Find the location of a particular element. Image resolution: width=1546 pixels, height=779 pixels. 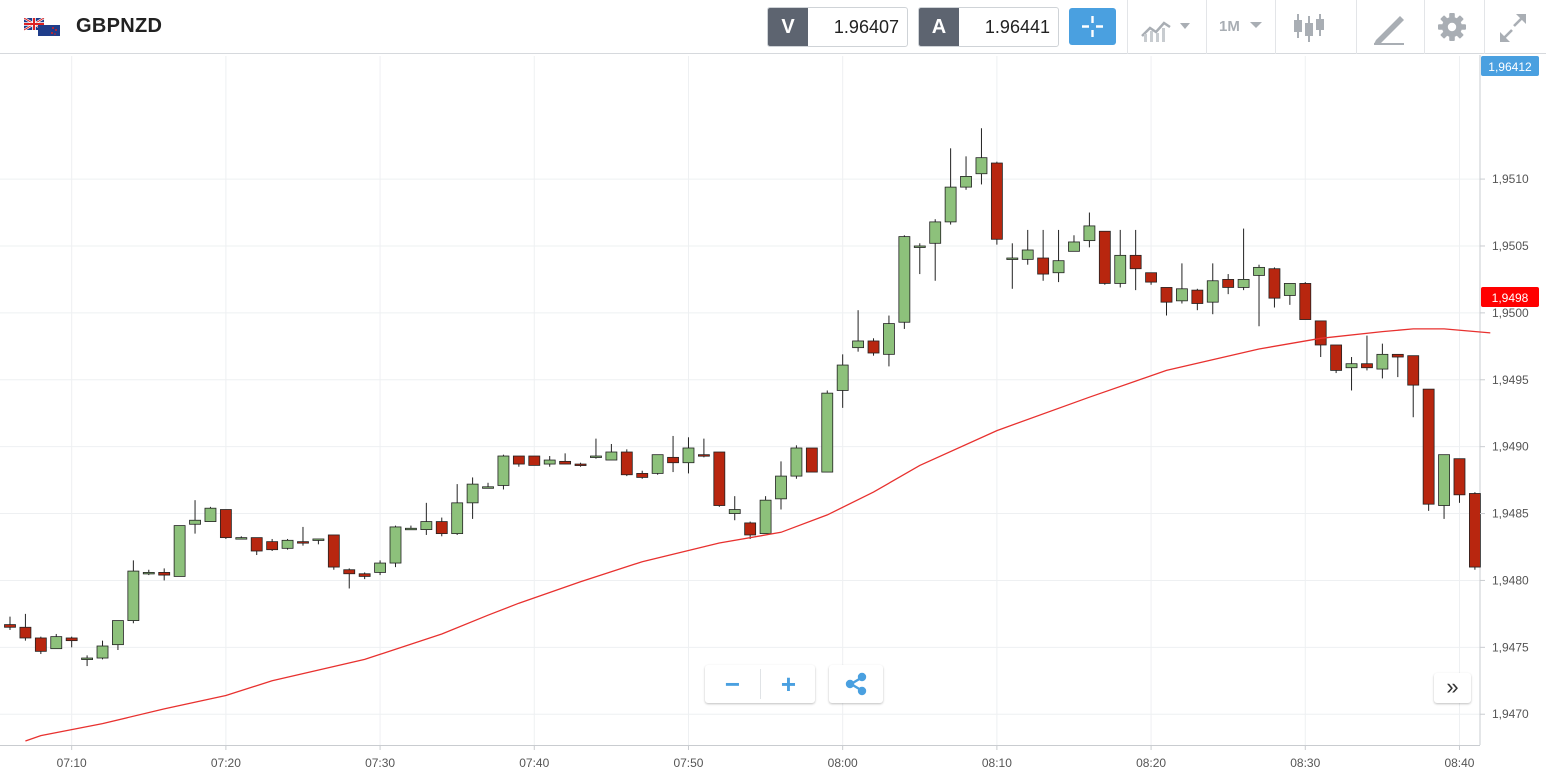

crosshair-button is located at coordinates (1092, 26).